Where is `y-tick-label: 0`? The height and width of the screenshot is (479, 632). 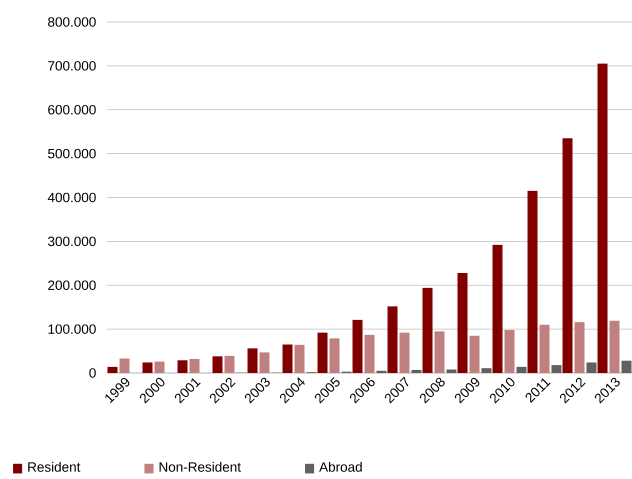 y-tick-label: 0 is located at coordinates (92, 373).